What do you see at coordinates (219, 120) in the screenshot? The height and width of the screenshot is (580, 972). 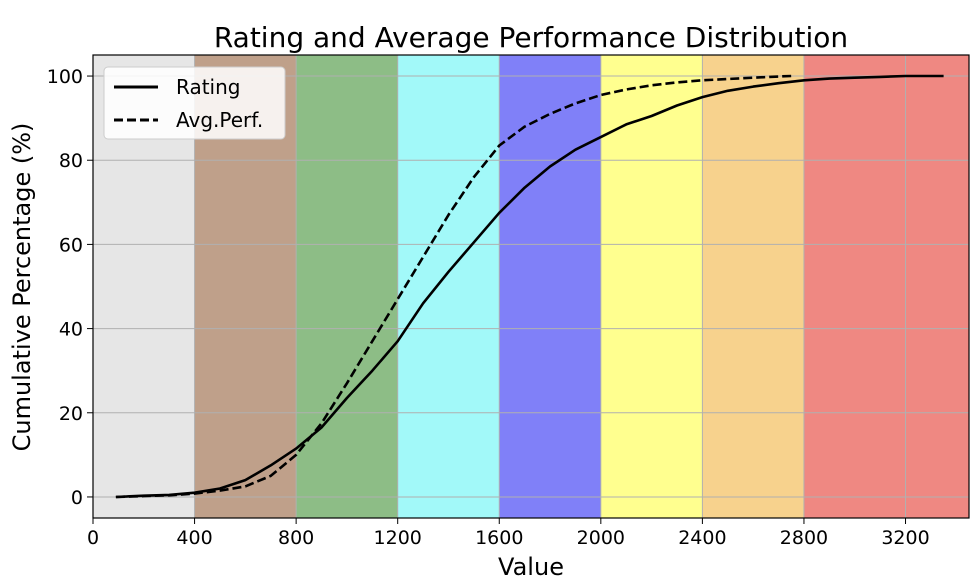 I see `legend-label-avg-perf: Avg.Perf.` at bounding box center [219, 120].